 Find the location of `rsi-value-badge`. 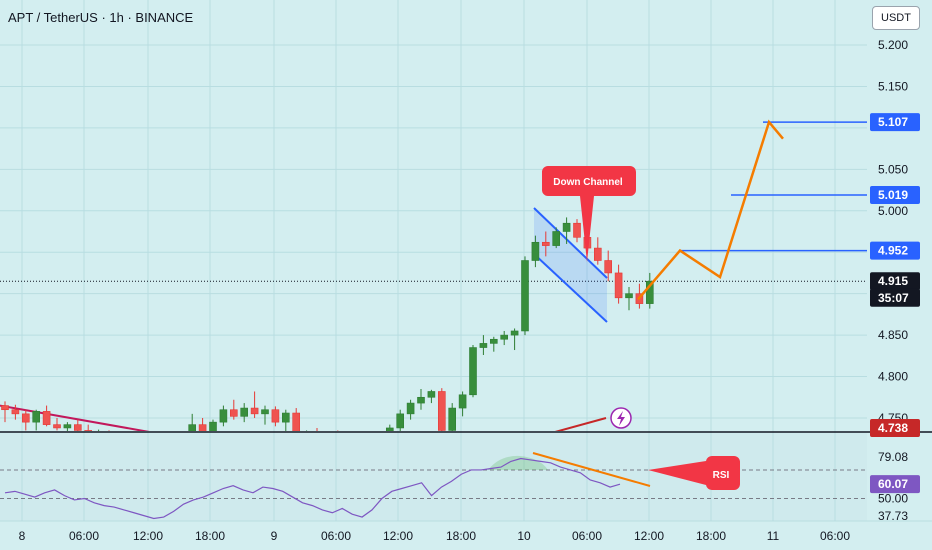

rsi-value-badge is located at coordinates (895, 484).